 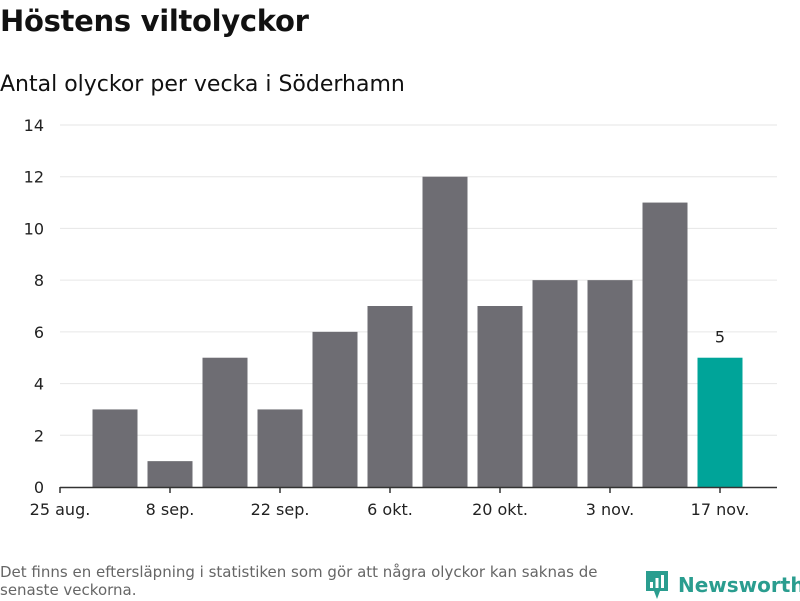 What do you see at coordinates (390, 509) in the screenshot?
I see `x-tick-label: 6 okt.` at bounding box center [390, 509].